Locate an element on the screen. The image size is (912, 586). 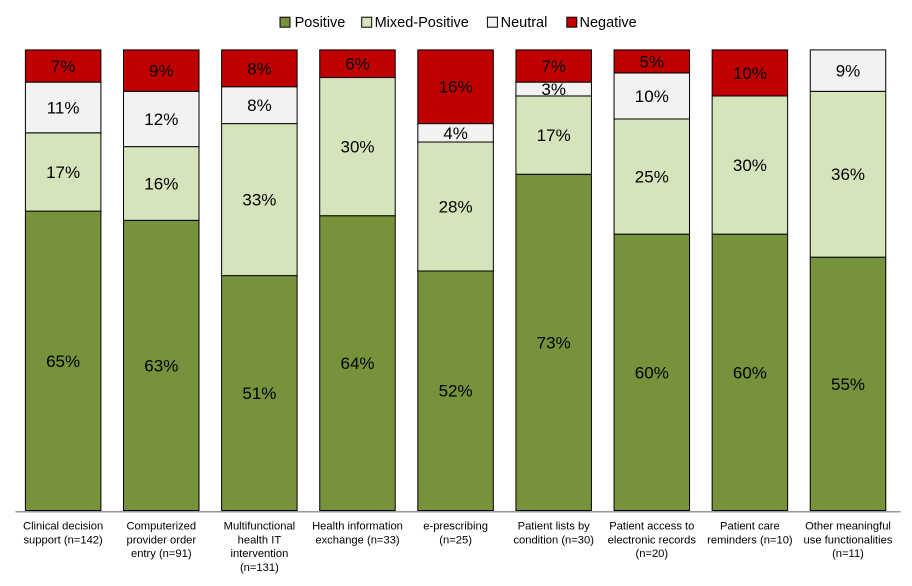
svg-text: 64% is located at coordinates (357, 363).